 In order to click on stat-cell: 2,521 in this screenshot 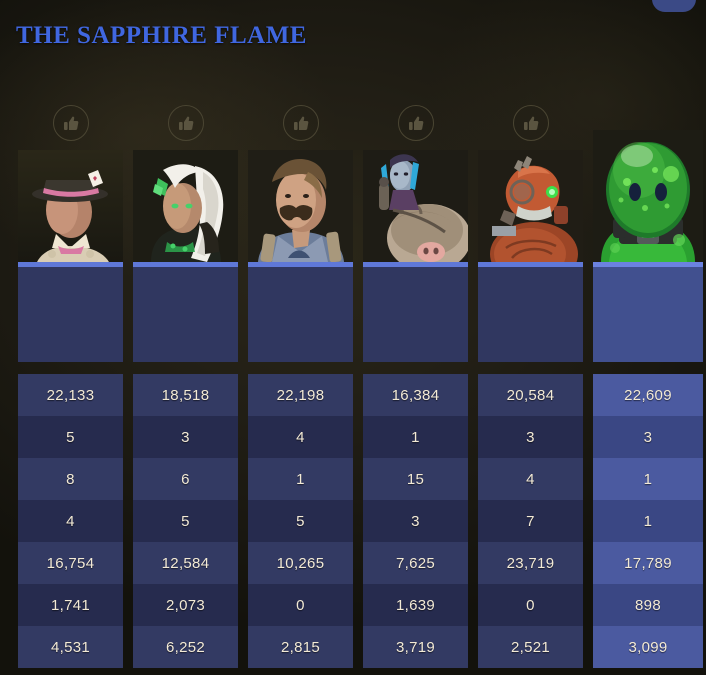, I will do `click(530, 647)`.